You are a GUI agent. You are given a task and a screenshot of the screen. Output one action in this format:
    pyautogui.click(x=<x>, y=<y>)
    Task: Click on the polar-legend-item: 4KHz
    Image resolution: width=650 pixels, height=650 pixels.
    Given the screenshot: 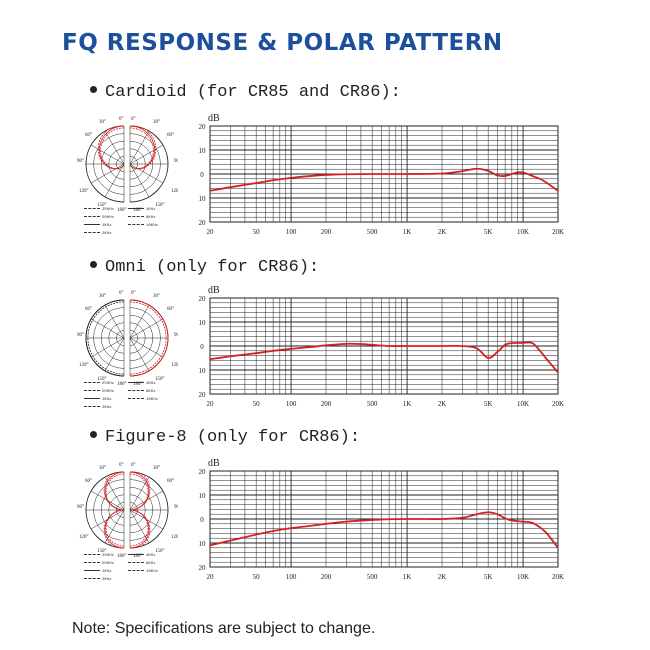 What is the action you would take?
    pyautogui.click(x=142, y=556)
    